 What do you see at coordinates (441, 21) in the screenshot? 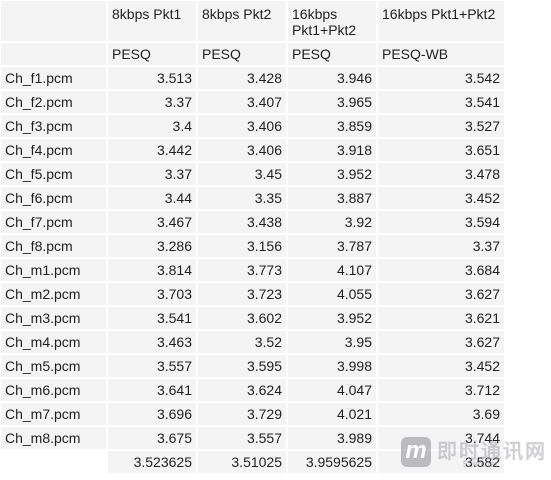
I see `header-cell-16kbps-pkt1-pkt2-wb: 16kbps Pkt1+Pkt2` at bounding box center [441, 21].